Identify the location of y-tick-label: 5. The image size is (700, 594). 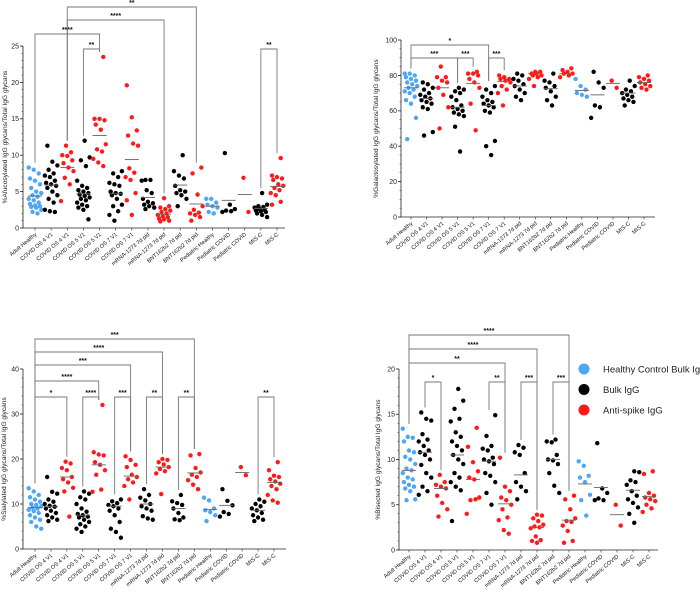
(393, 505).